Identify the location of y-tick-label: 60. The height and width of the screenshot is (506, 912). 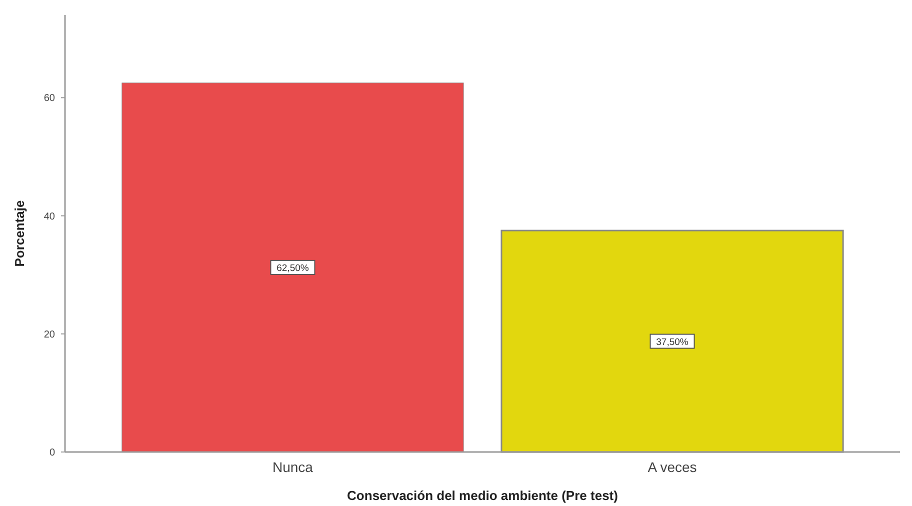
(50, 98).